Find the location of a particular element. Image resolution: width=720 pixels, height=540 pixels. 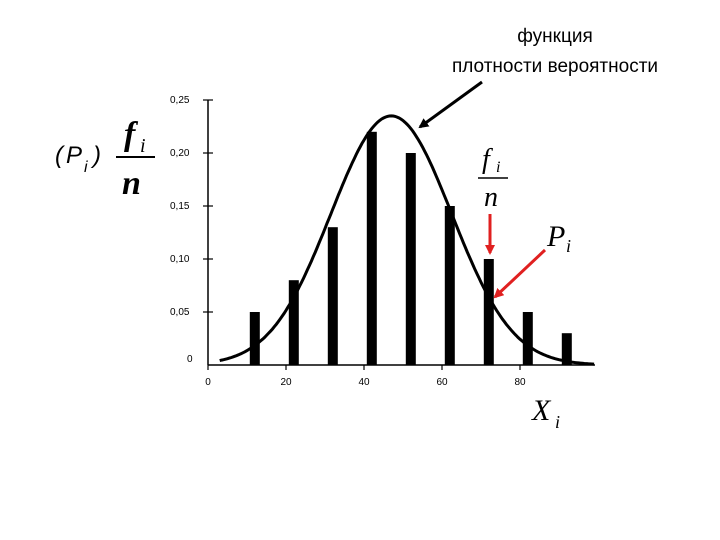

y-label-p: P is located at coordinates (74, 155).